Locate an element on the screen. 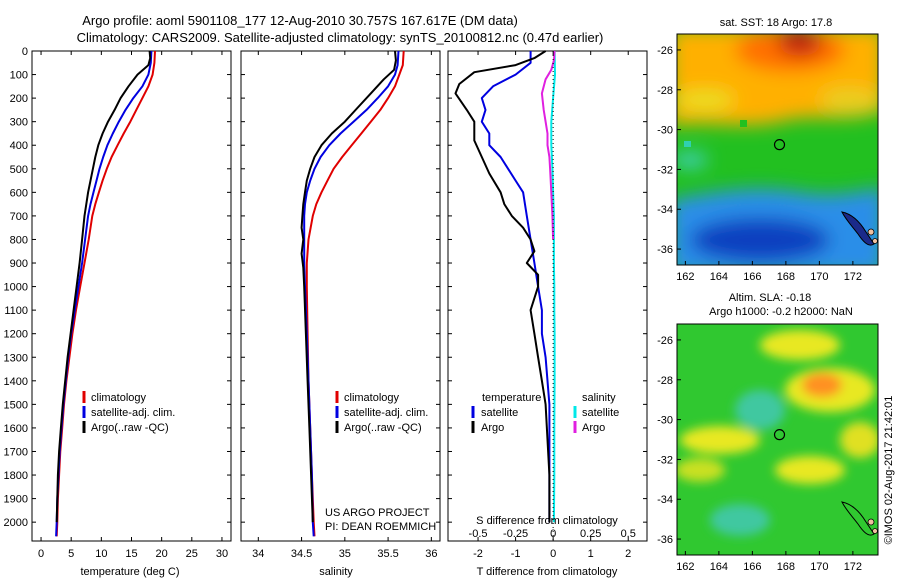 The width and height of the screenshot is (900, 580). series-line-satellite-adj-clim- is located at coordinates (351, 293).